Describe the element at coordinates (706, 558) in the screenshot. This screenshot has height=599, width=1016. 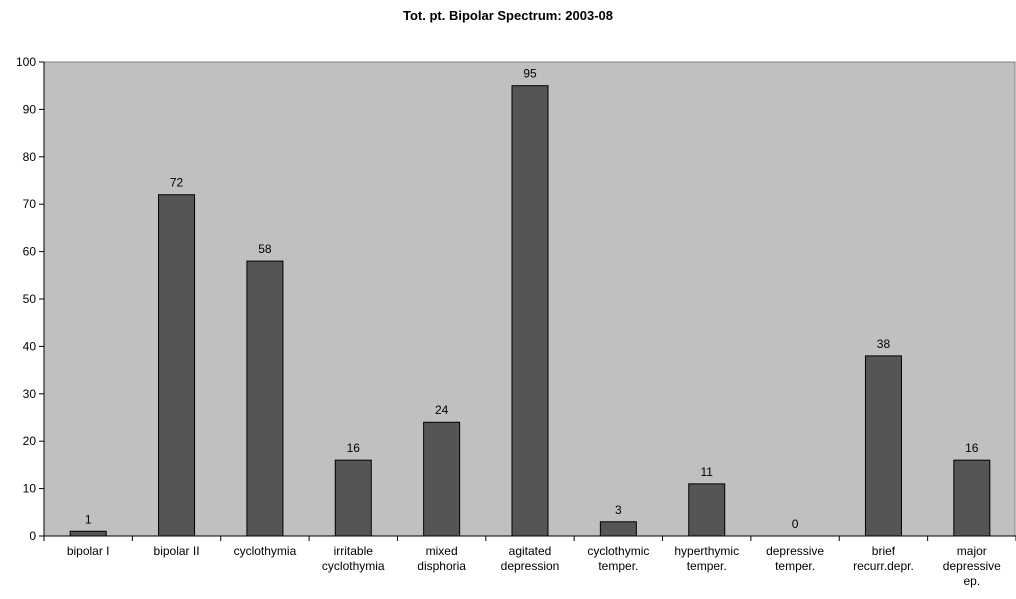
I see `x-tick-label: hyperthymic temper.` at that location.